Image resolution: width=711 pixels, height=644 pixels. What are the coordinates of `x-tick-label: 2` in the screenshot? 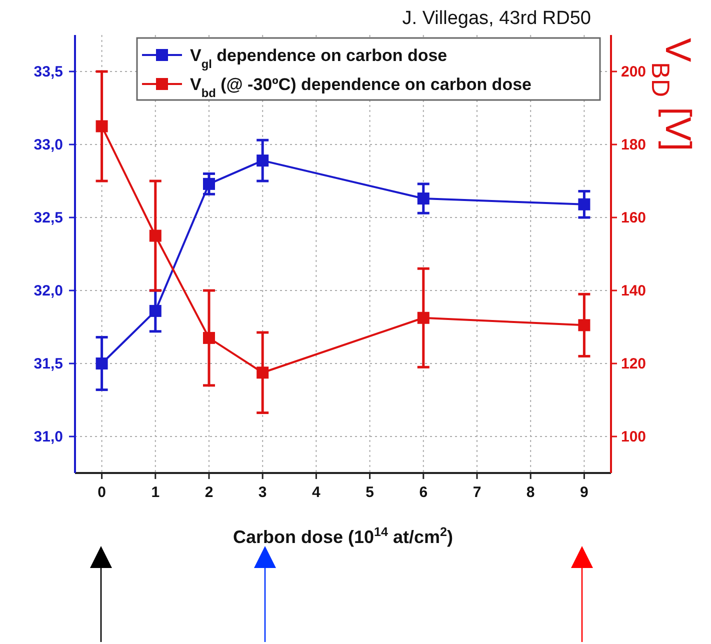 It's located at (209, 492).